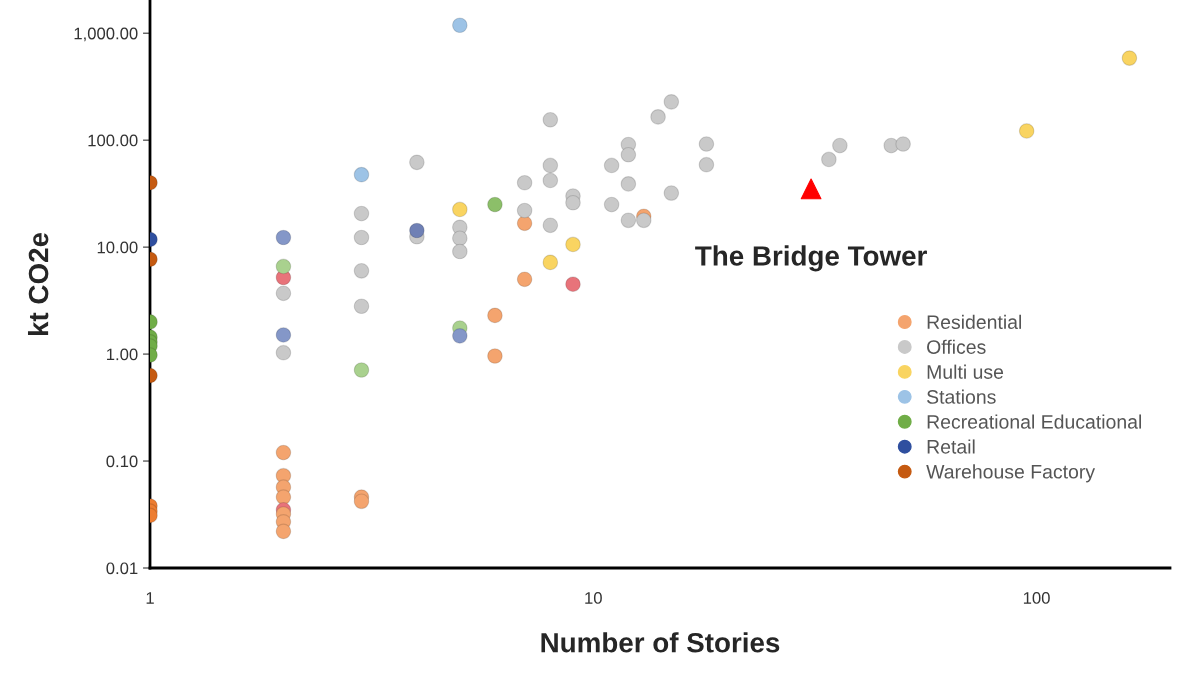 The width and height of the screenshot is (1204, 678). What do you see at coordinates (122, 354) in the screenshot?
I see `y-tick-label: 1.00` at bounding box center [122, 354].